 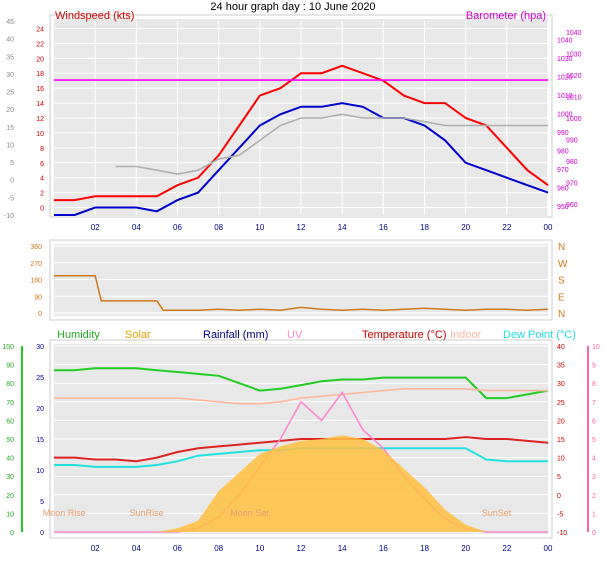 I want to click on rain-axis-tick: 5, so click(x=42, y=502).